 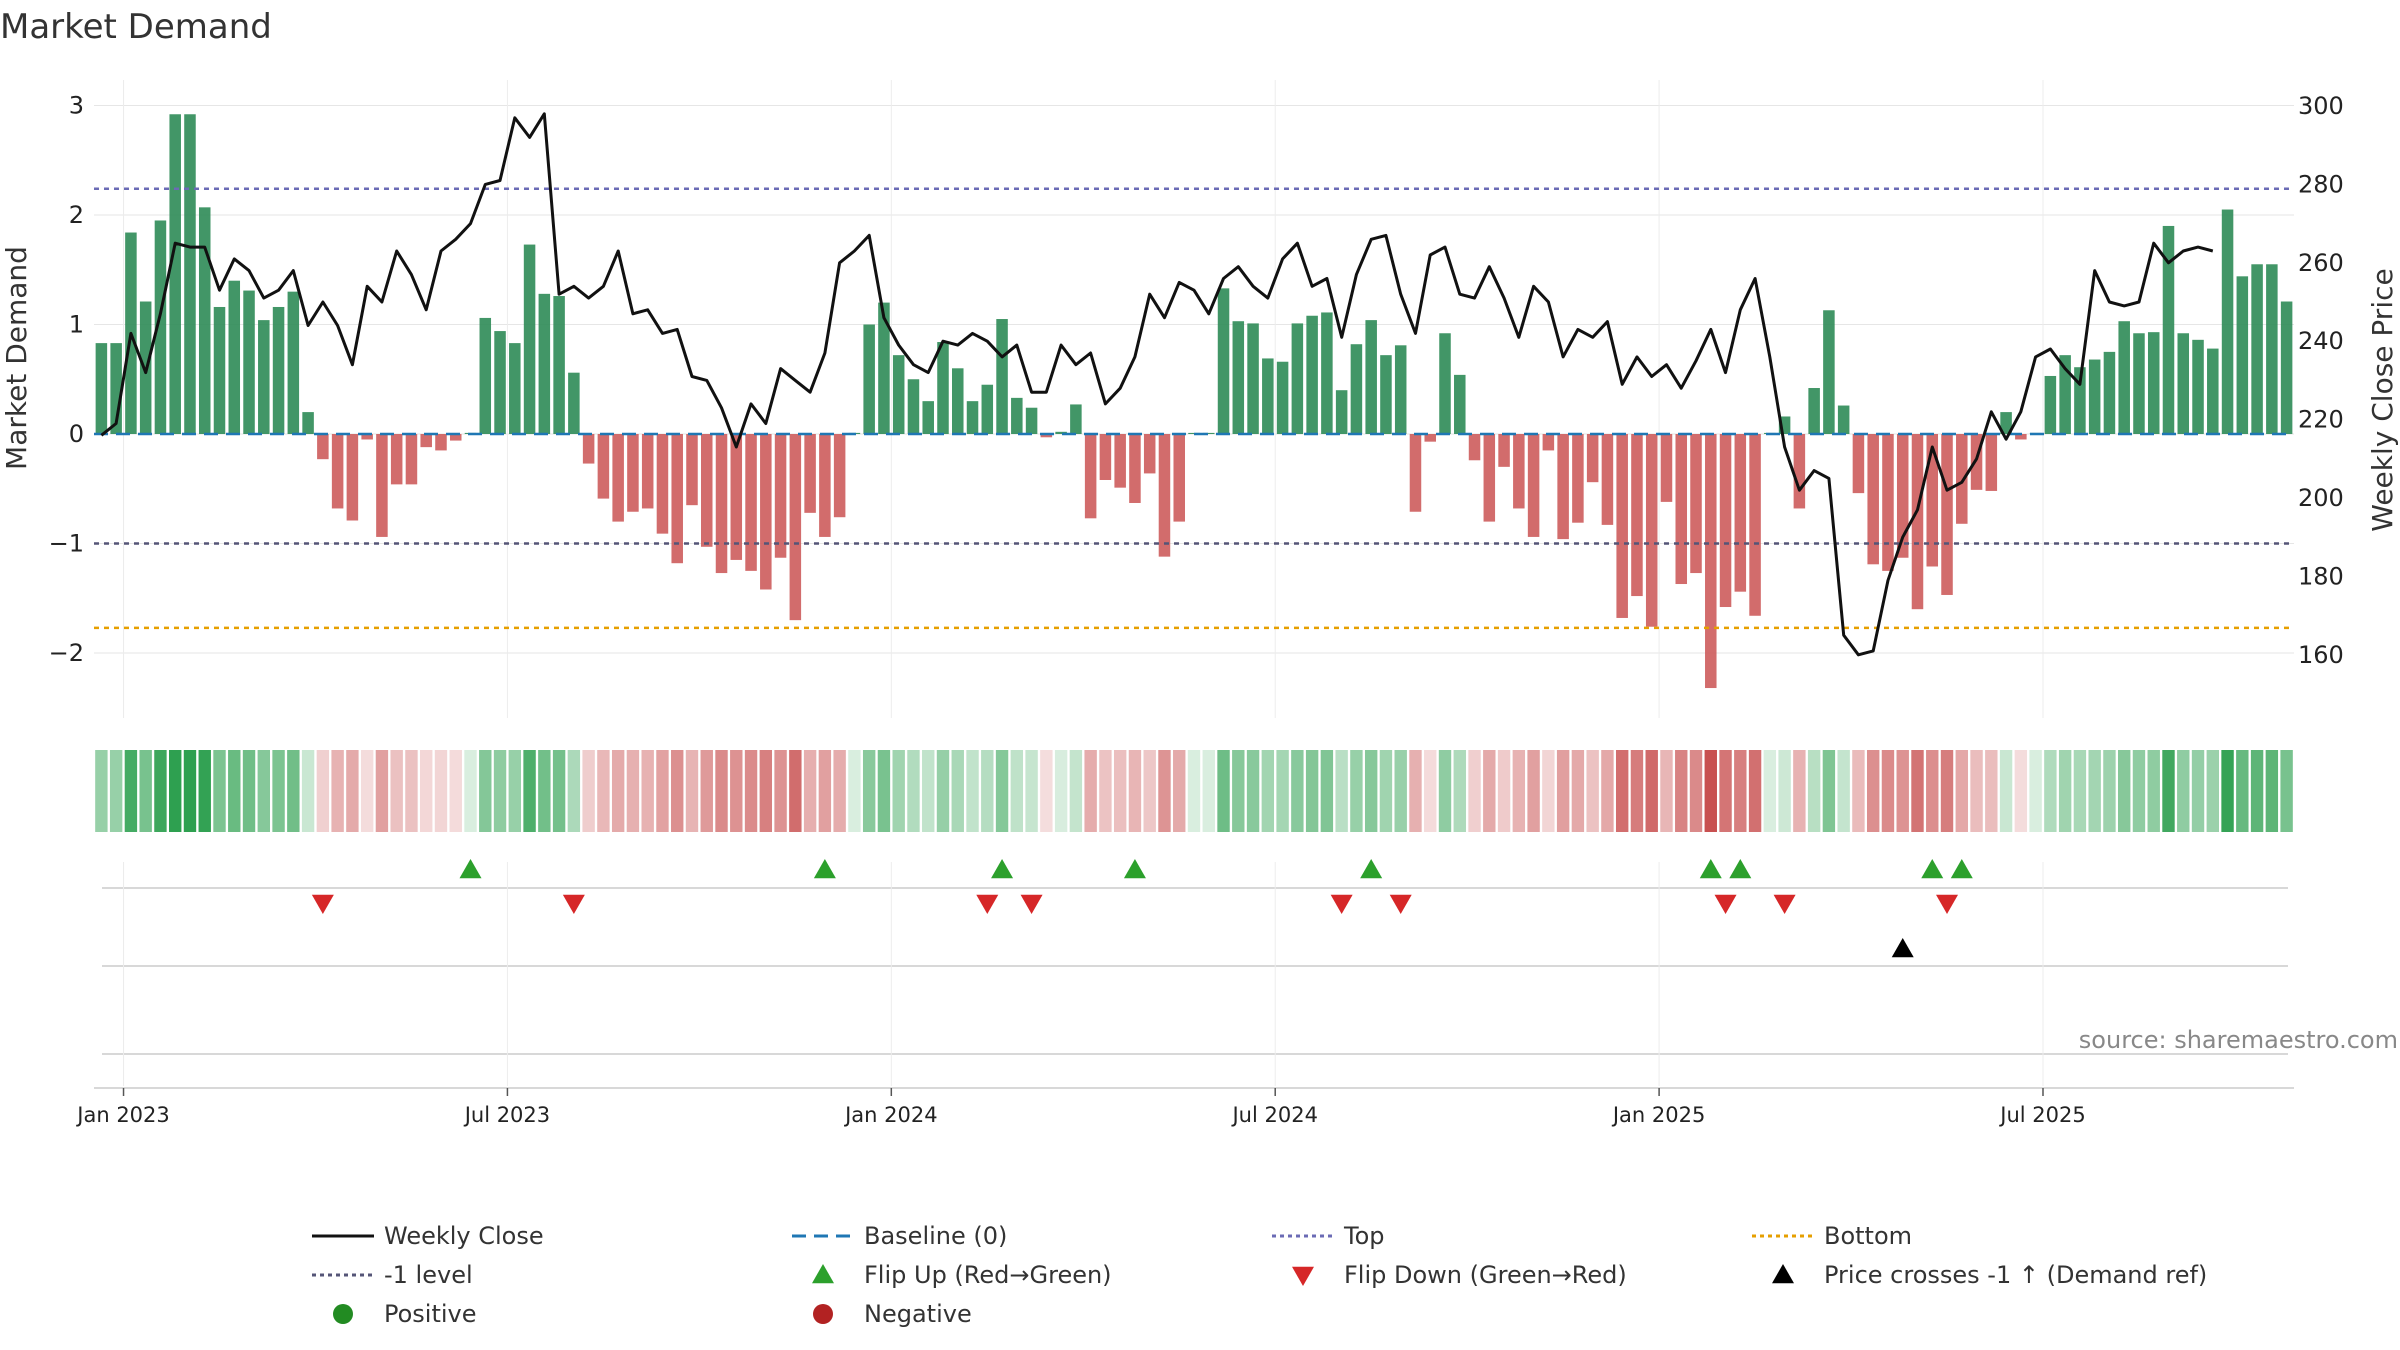 I want to click on right-tick-label: 260, so click(x=2321, y=263).